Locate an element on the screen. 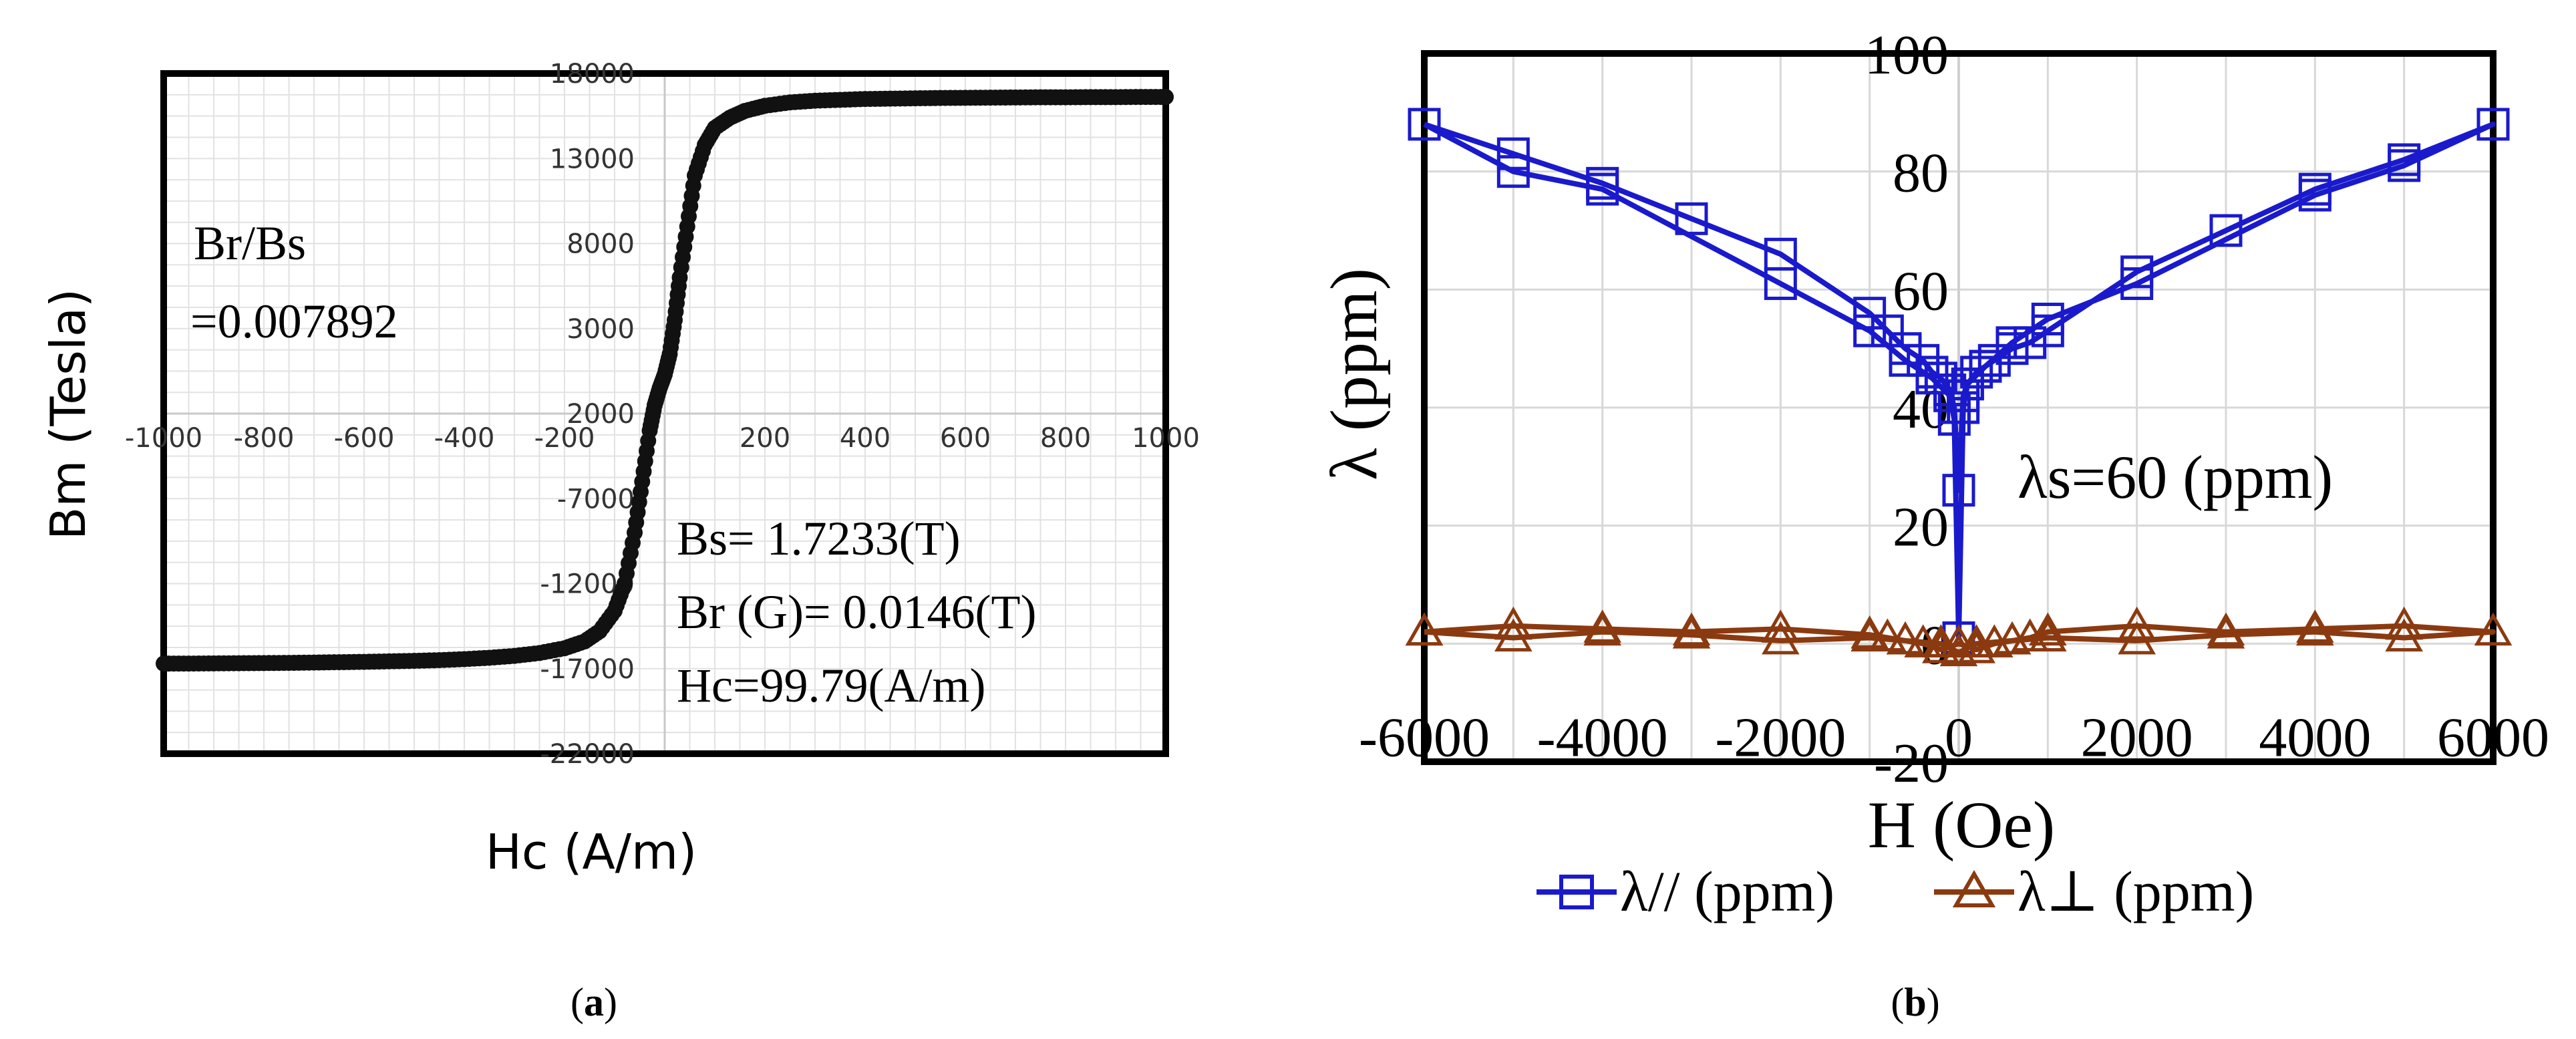  panel-b-x-tick-label: 2000 is located at coordinates (2137, 737).